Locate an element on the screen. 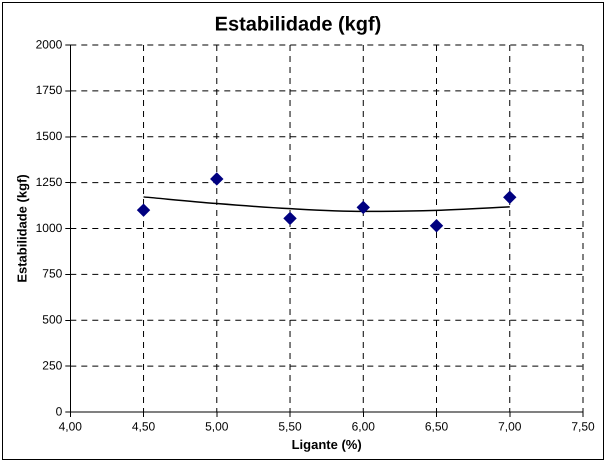 The height and width of the screenshot is (466, 610). y-tick-label: 750 is located at coordinates (52, 273).